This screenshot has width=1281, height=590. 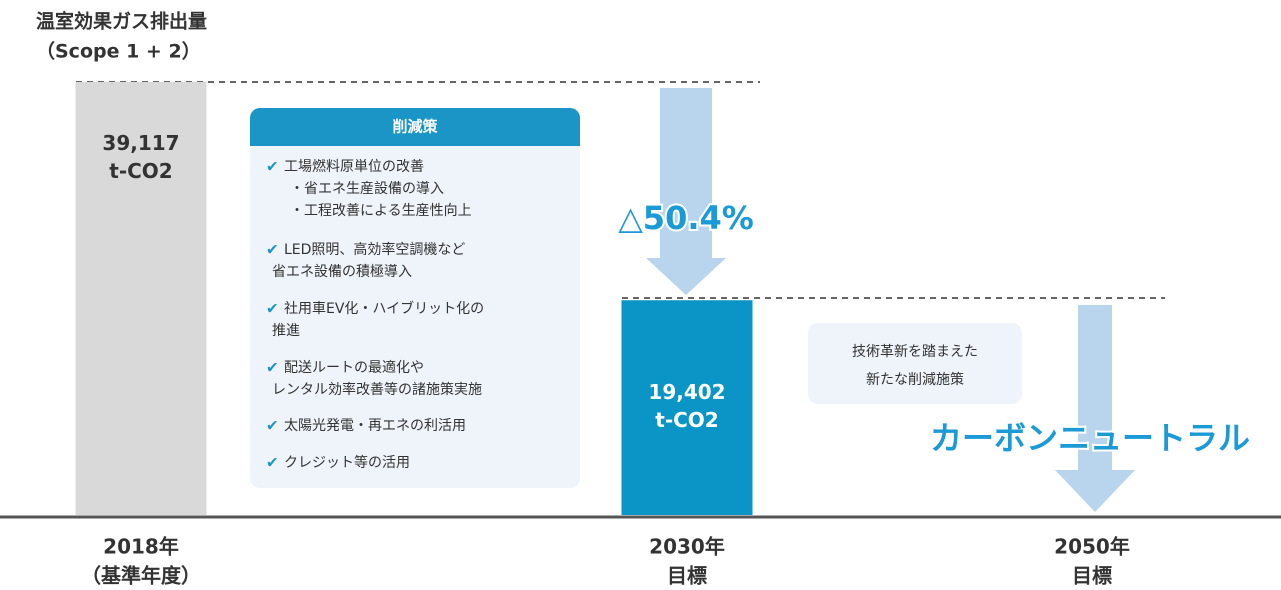 What do you see at coordinates (384, 308) in the screenshot?
I see `measure-text: 社用車EV化・ハイブリット化の` at bounding box center [384, 308].